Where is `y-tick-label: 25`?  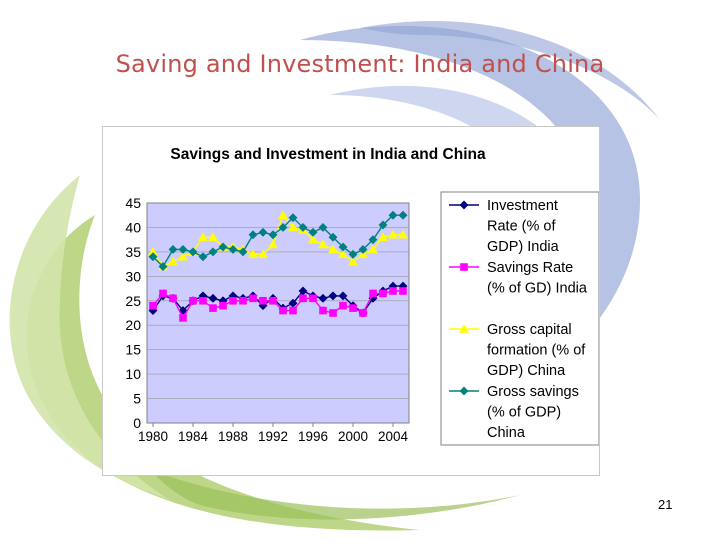
y-tick-label: 25 is located at coordinates (133, 301).